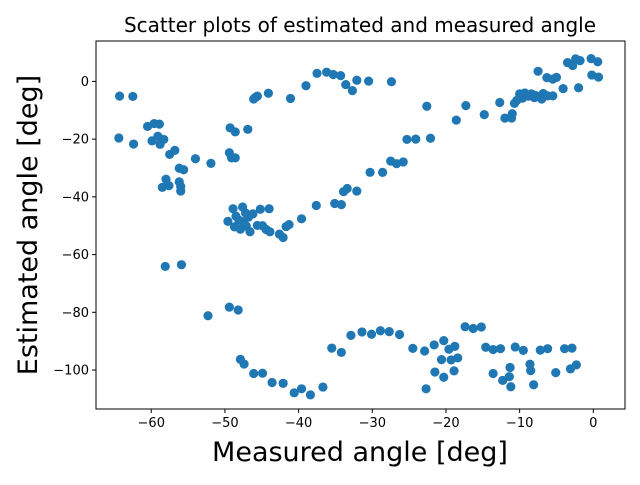 The height and width of the screenshot is (485, 640). Describe the element at coordinates (360, 452) in the screenshot. I see `x-axis-label: Measured angle [deg]` at that location.